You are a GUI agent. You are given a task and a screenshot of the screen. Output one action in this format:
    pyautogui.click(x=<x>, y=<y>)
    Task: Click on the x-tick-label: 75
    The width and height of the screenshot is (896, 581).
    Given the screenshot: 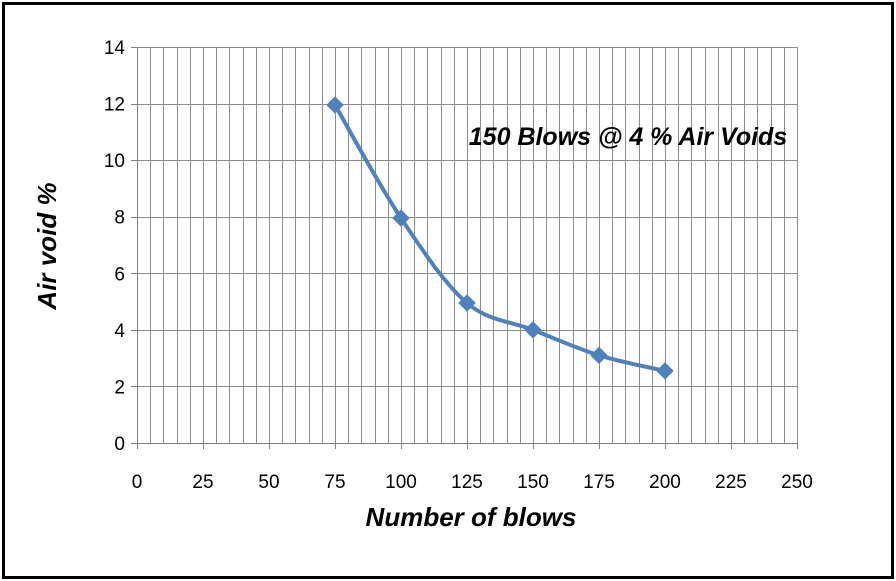 What is the action you would take?
    pyautogui.click(x=334, y=482)
    